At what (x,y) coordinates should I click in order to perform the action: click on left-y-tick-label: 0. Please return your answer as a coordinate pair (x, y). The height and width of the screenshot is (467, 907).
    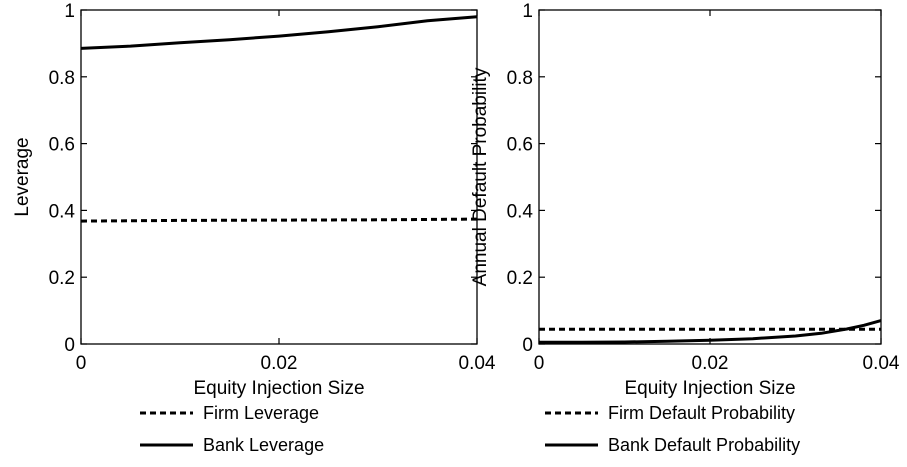
    Looking at the image, I should click on (69, 345).